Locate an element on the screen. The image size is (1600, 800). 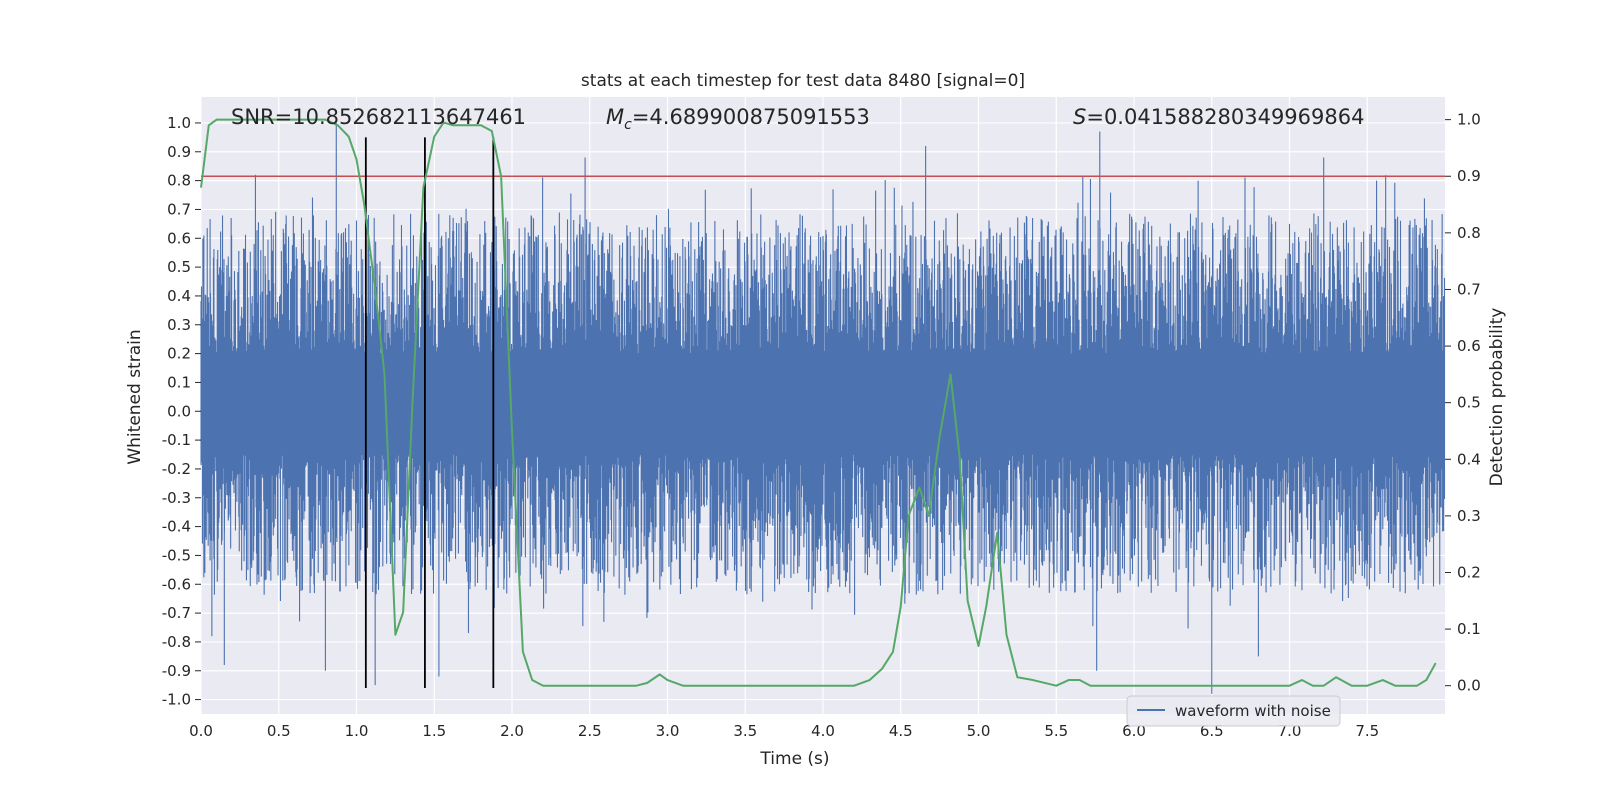
y-right-tick-label: 0.7 is located at coordinates (1469, 289).